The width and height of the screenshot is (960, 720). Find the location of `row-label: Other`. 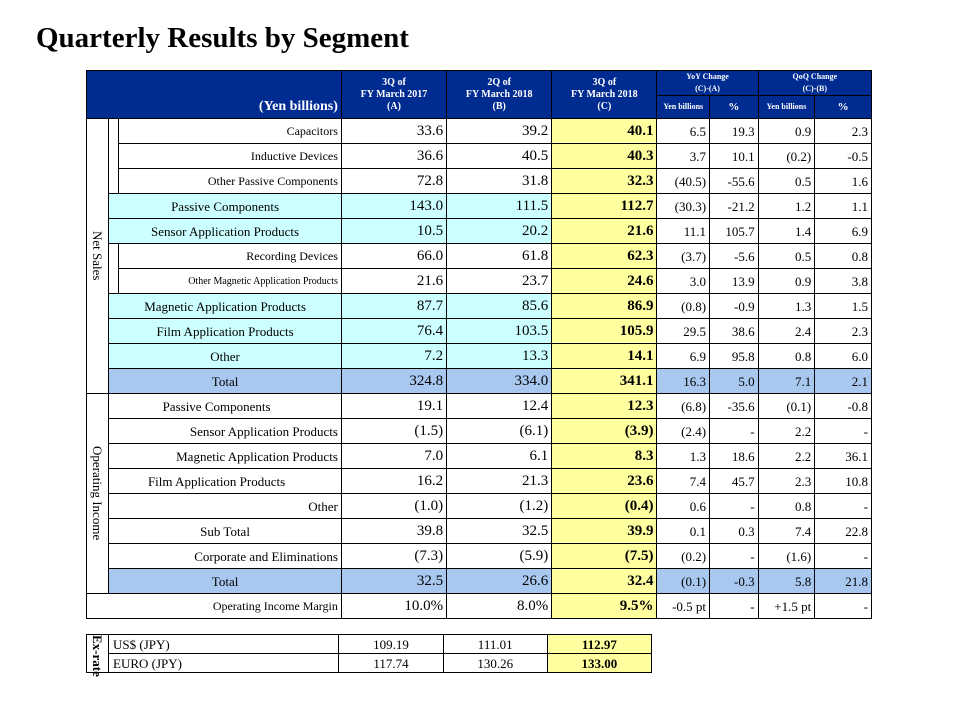

row-label: Other is located at coordinates (225, 506).